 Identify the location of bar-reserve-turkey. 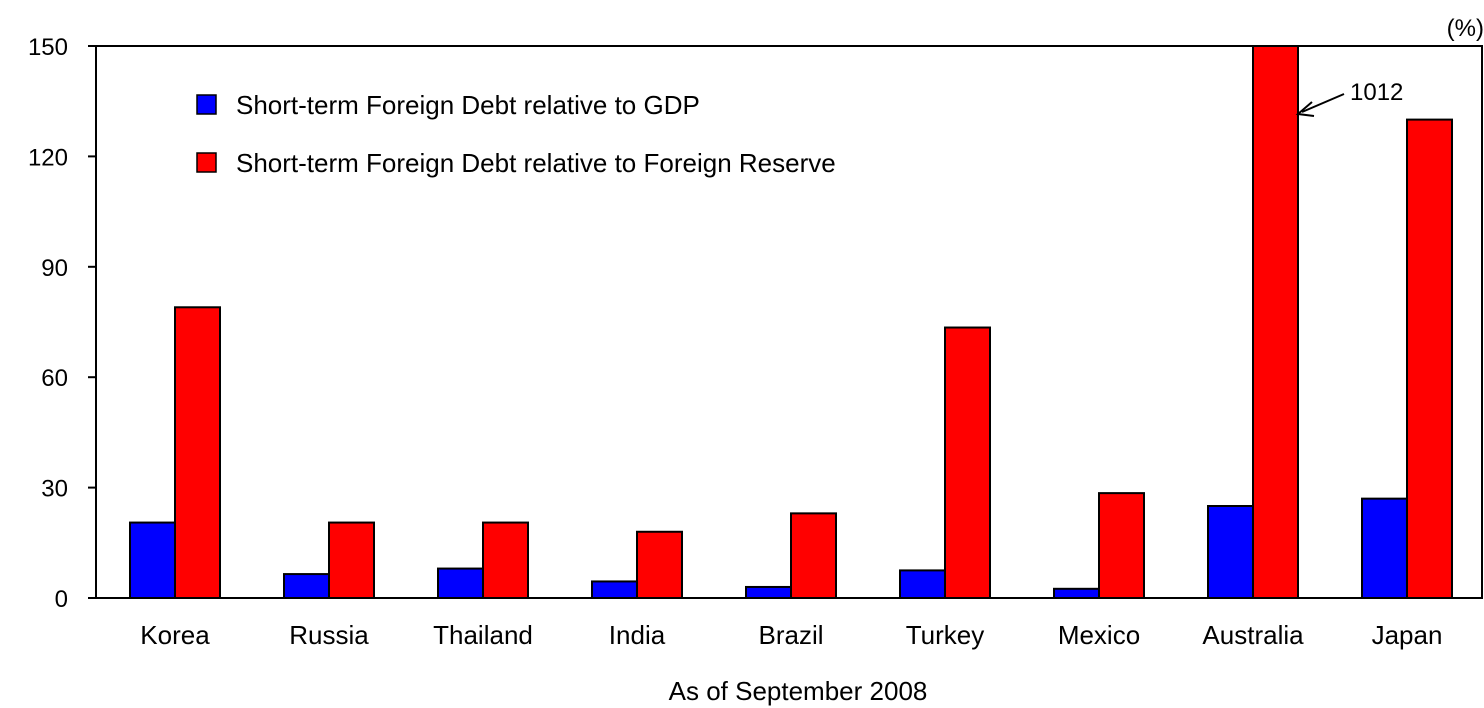
(967, 462).